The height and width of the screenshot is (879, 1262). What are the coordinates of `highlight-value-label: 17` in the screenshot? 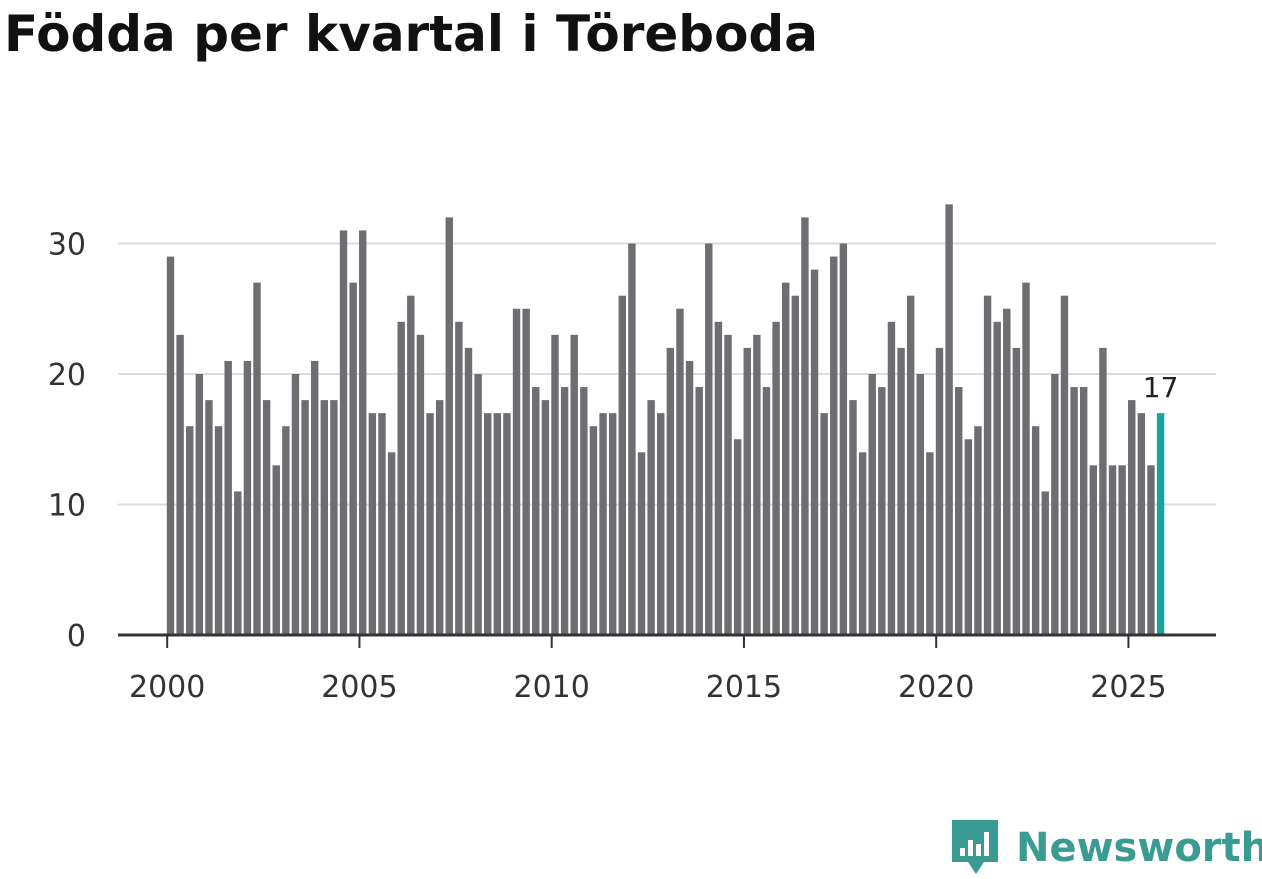 It's located at (1161, 387).